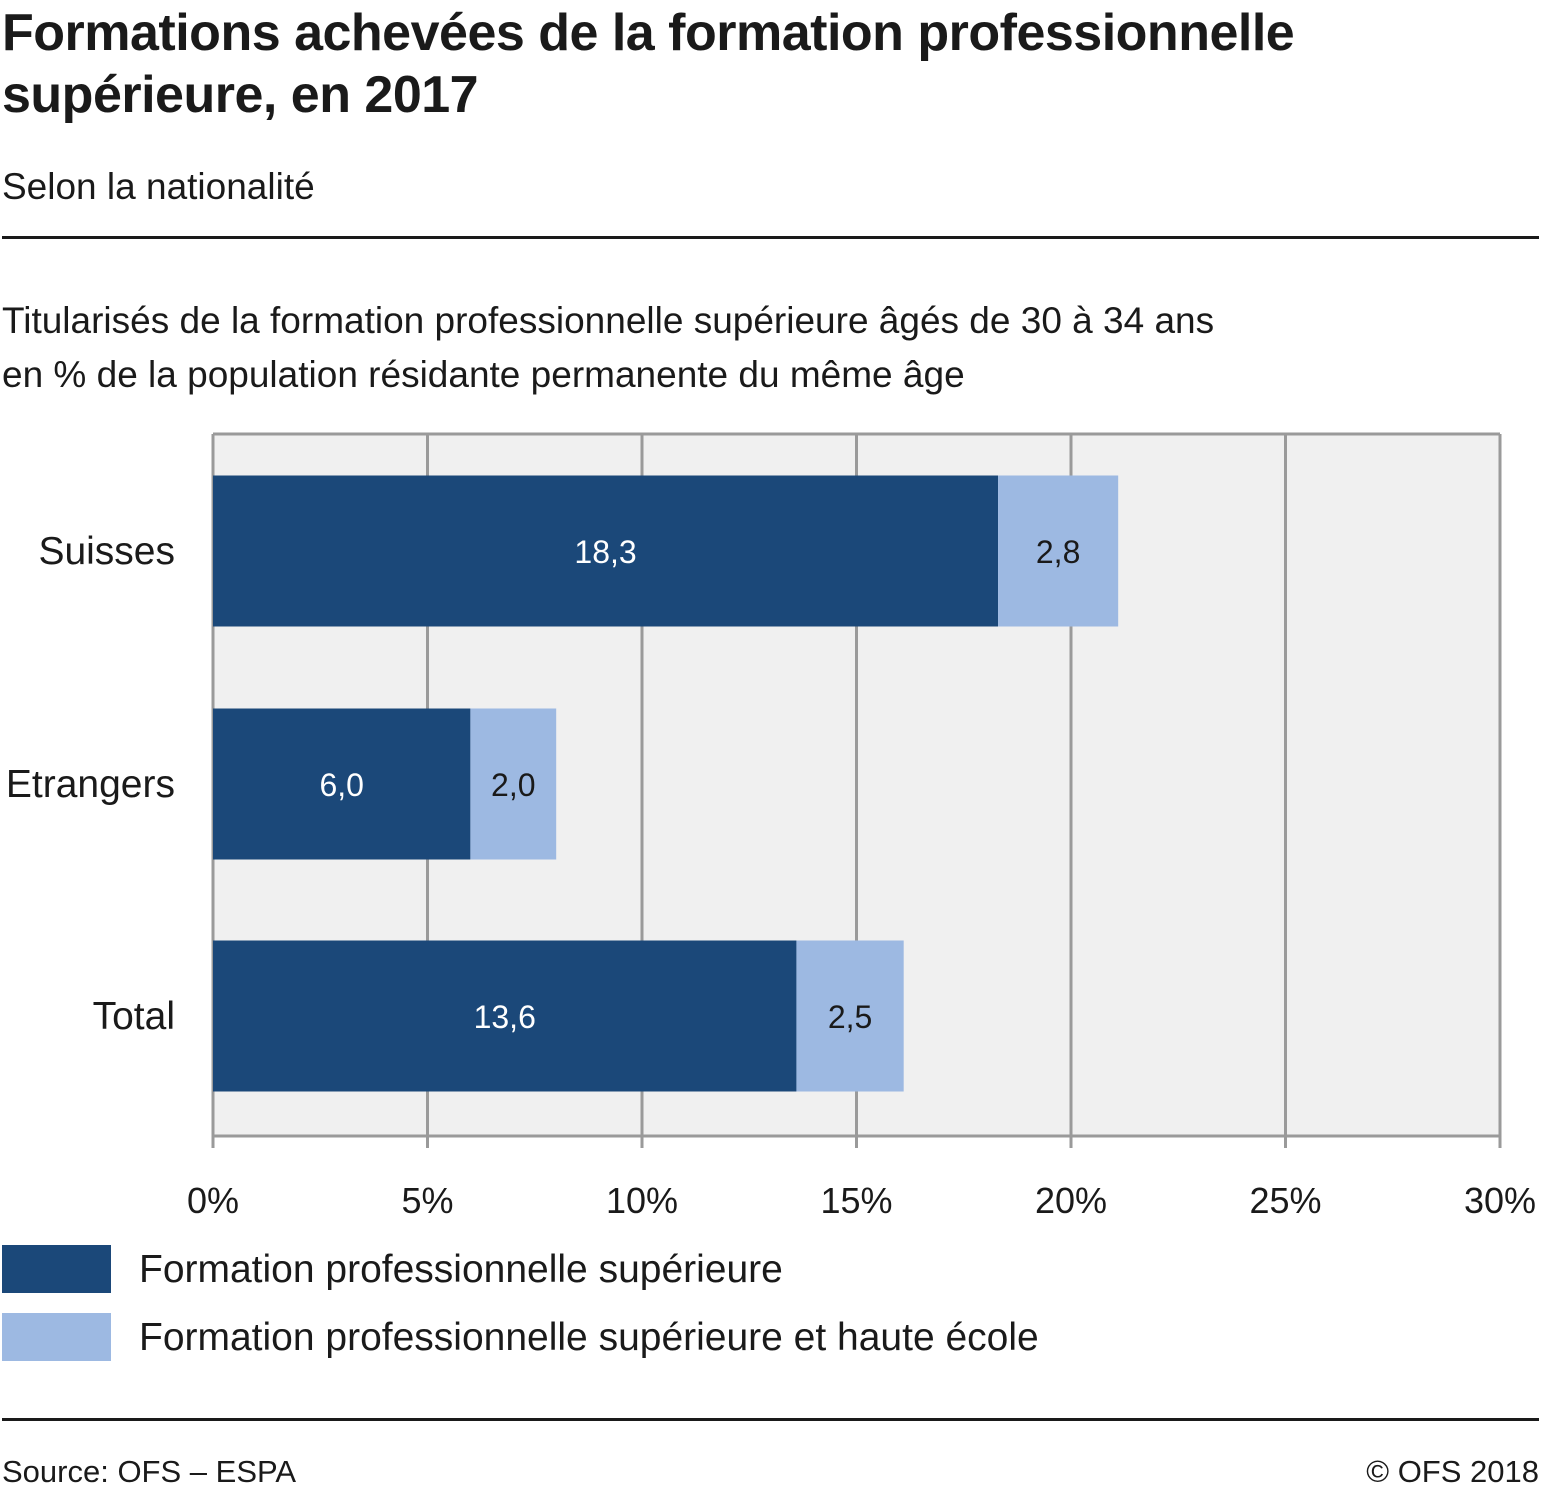 The width and height of the screenshot is (1541, 1495). I want to click on x-tick-label: 10%, so click(642, 1200).